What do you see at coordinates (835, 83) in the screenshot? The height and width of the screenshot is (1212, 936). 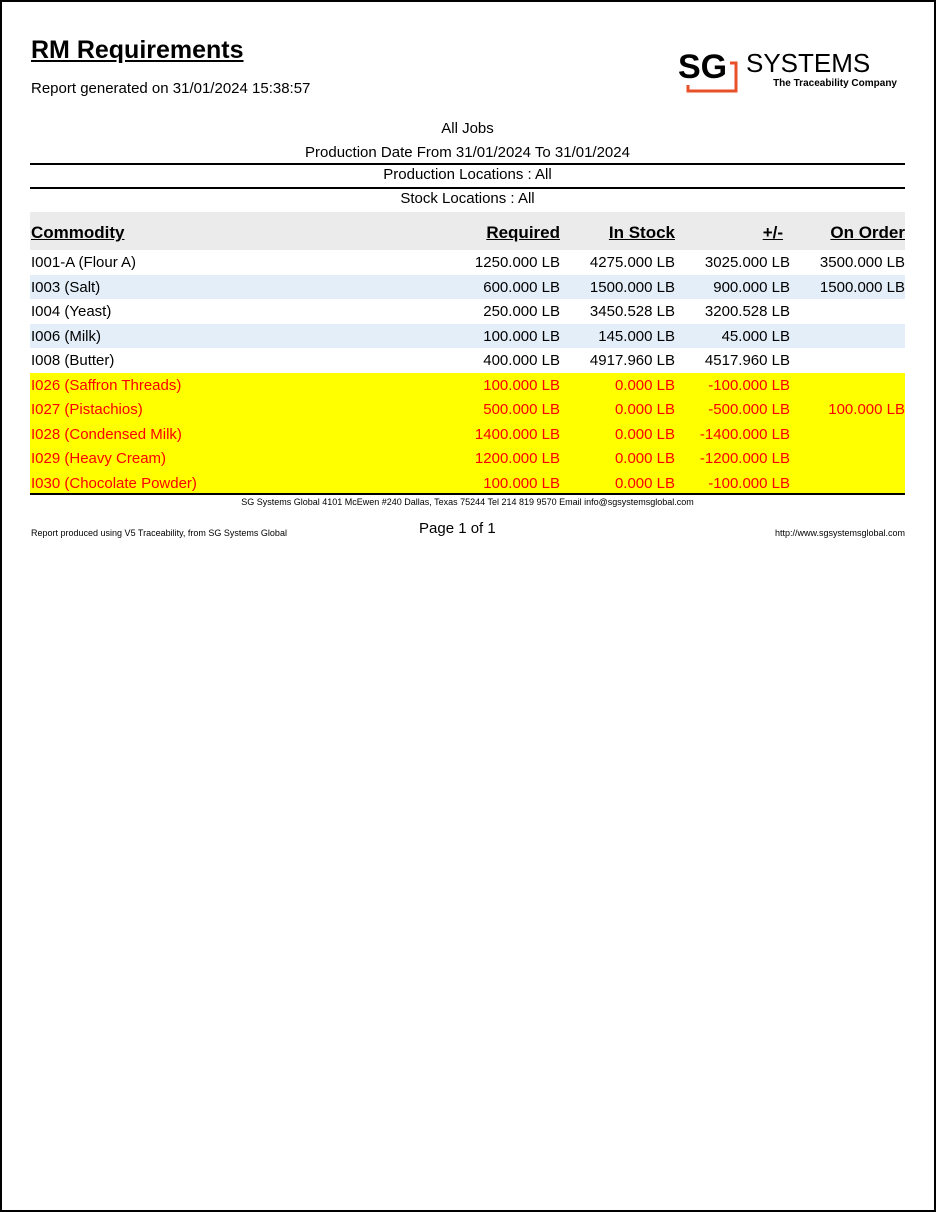 I see `svg-text: The Traceability Company` at bounding box center [835, 83].